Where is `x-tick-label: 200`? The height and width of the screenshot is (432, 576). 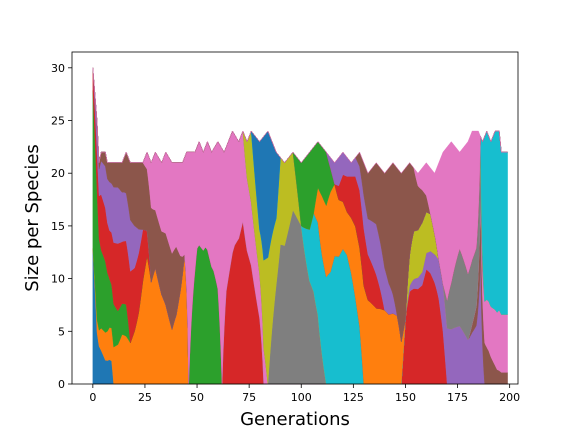 x-tick-label: 200 is located at coordinates (509, 397).